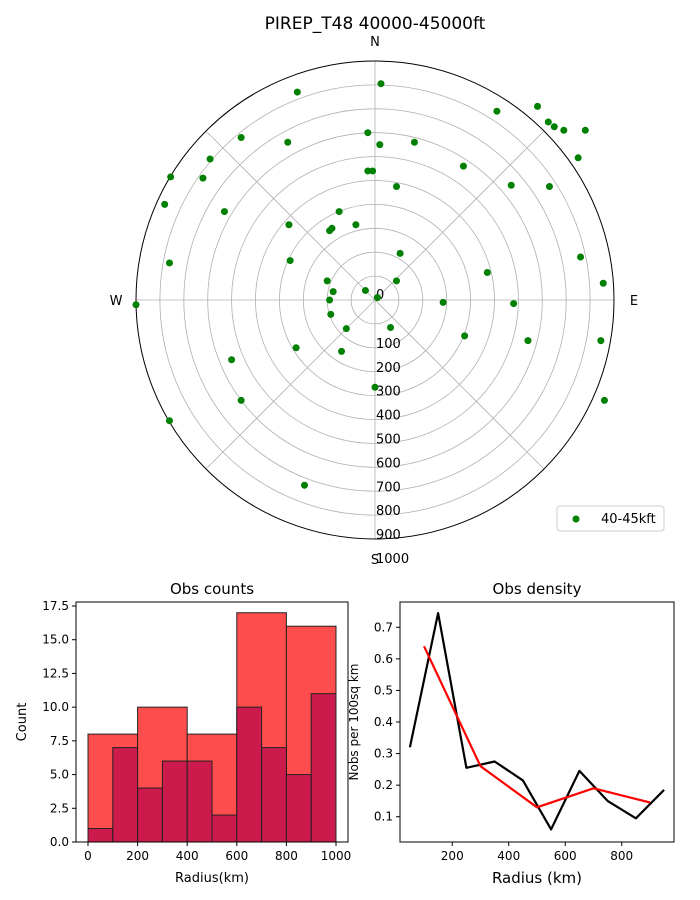  I want to click on polar-radius-tick: 800, so click(388, 511).